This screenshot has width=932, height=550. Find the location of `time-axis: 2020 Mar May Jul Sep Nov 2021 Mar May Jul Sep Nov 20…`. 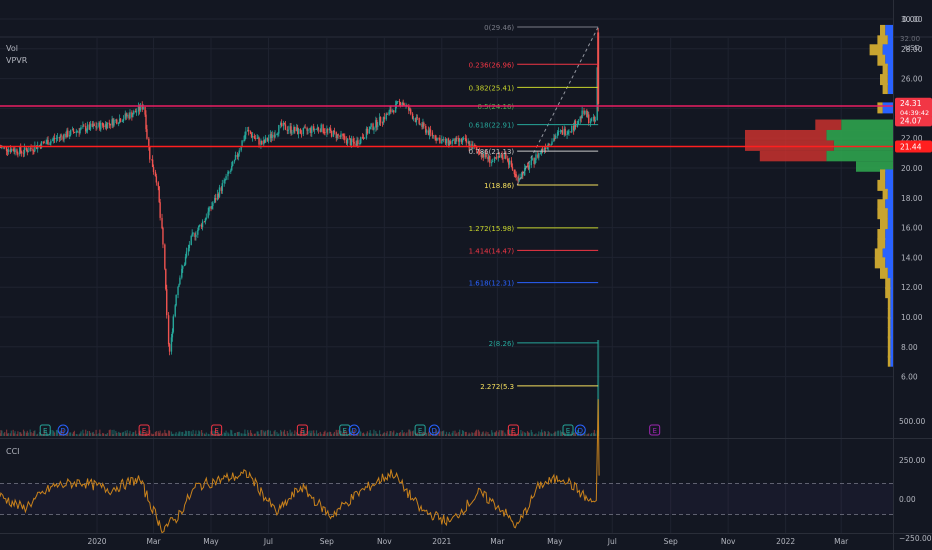

time-axis: 2020 Mar May Jul Sep Nov 2021 Mar May Jul Sep Nov 20… is located at coordinates (468, 541).